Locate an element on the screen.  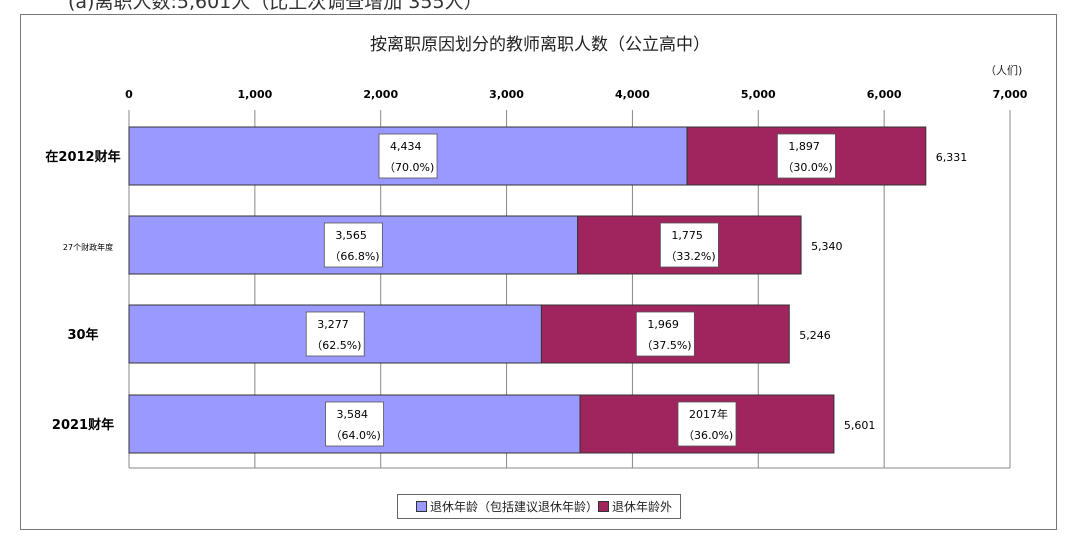
legend: 退休年龄（包括建议退休年龄） 退休年龄外 is located at coordinates (539, 506).